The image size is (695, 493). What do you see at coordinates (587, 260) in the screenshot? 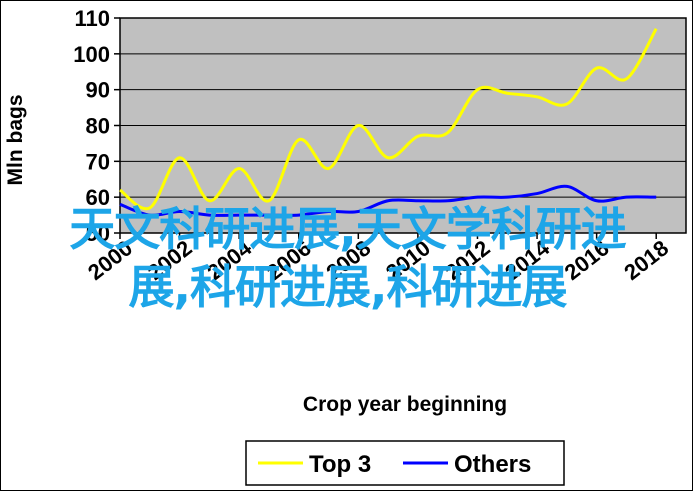
I see `x-tick-label: 2016` at bounding box center [587, 260].